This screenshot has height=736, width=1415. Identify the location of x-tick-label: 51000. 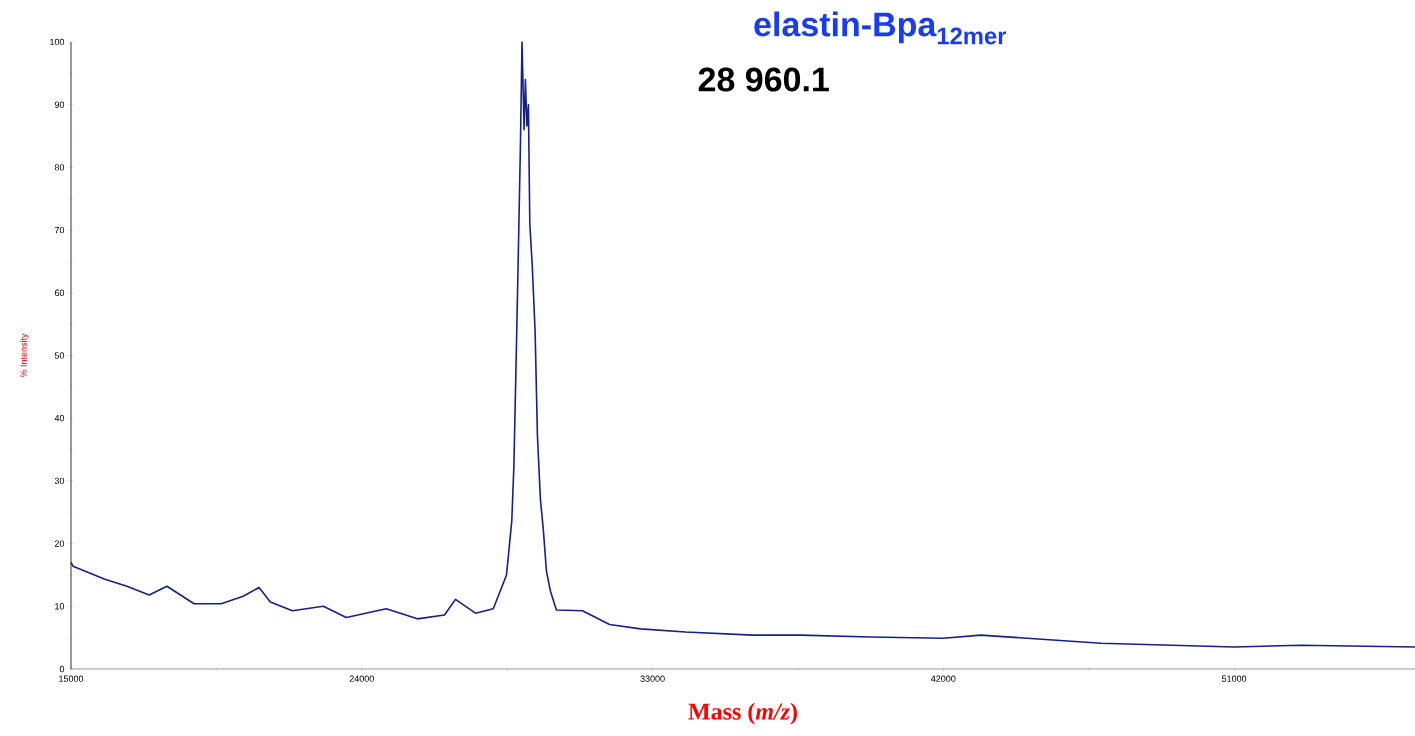
(1234, 678).